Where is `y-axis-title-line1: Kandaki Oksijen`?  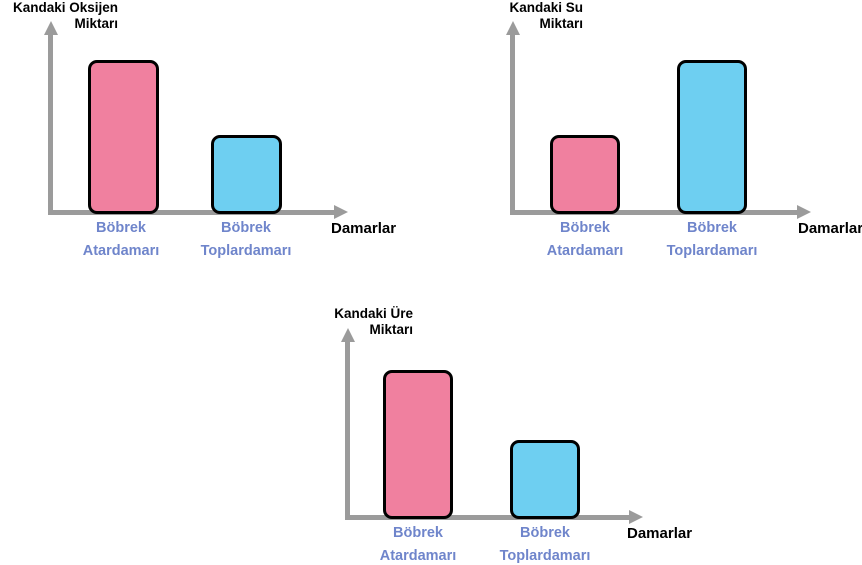
y-axis-title-line1: Kandaki Oksijen is located at coordinates (65, 7).